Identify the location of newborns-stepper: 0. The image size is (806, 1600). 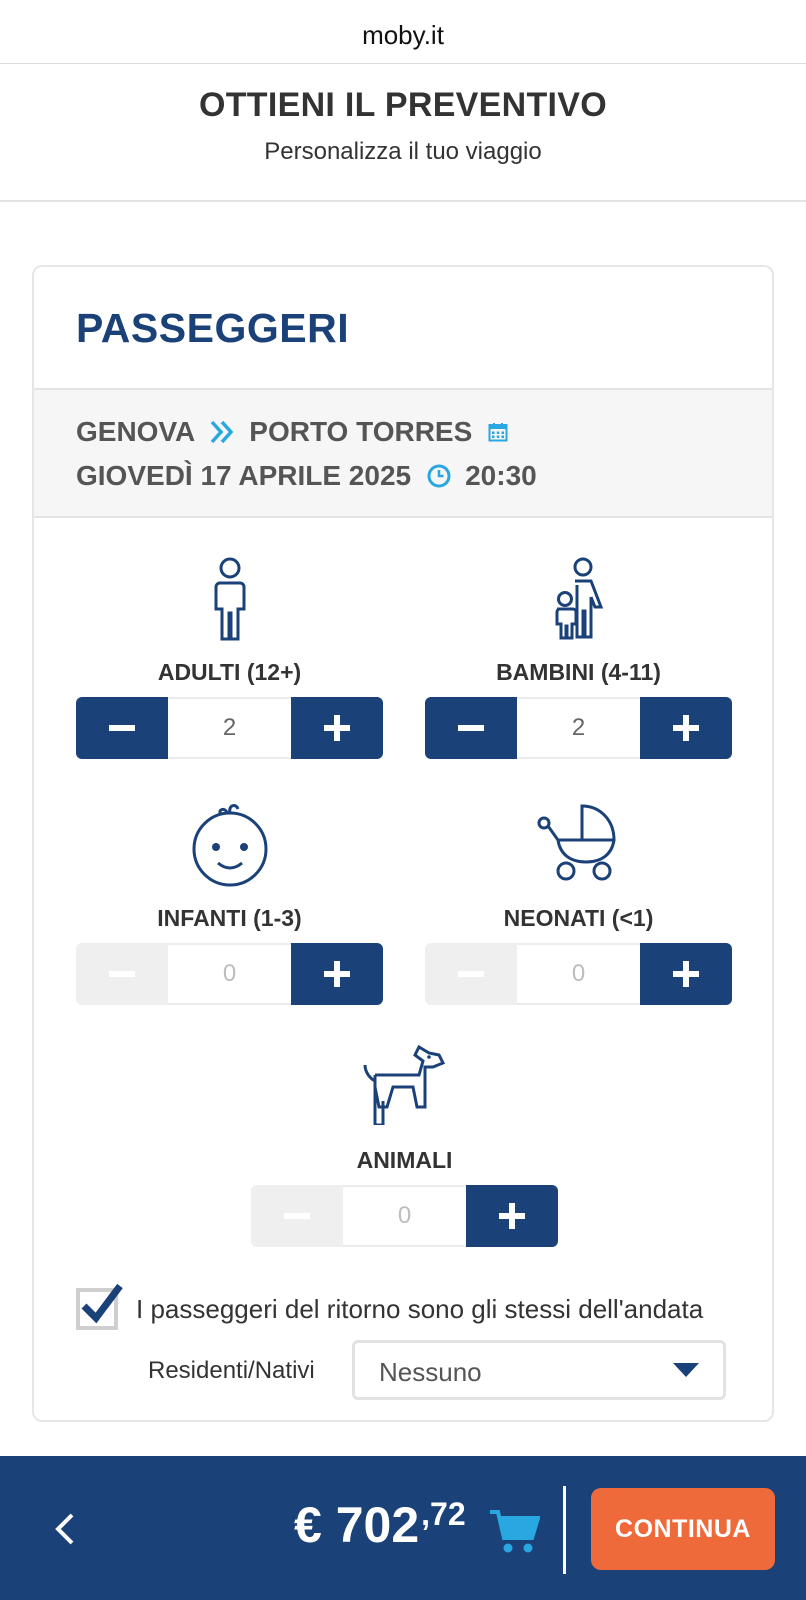
(578, 974).